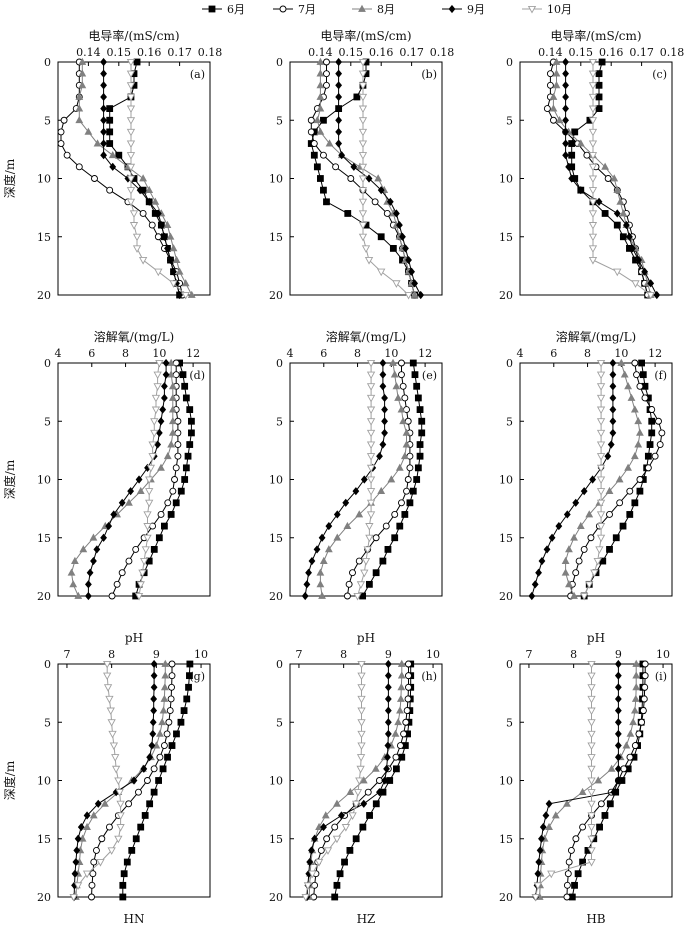  I want to click on y-tick-label: 0, so click(47, 62).